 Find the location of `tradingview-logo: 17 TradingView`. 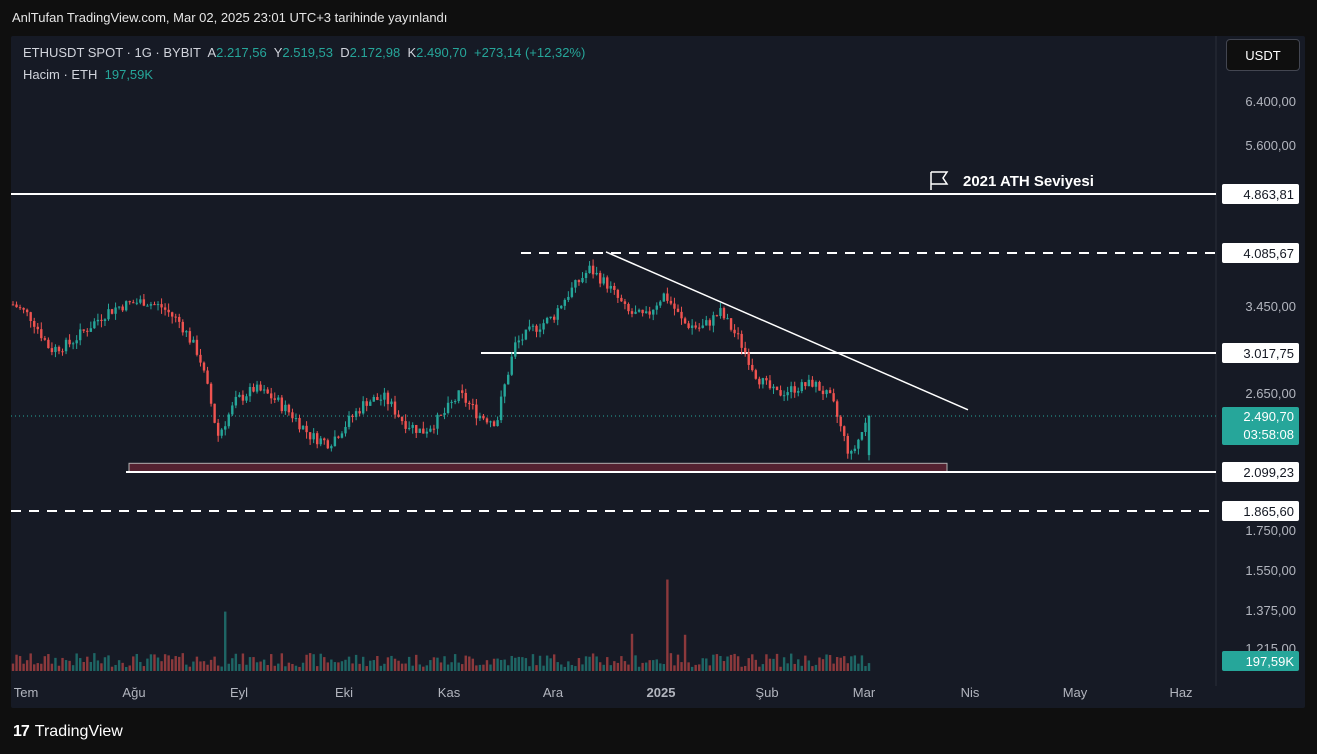

tradingview-logo: 17 TradingView is located at coordinates (68, 732).